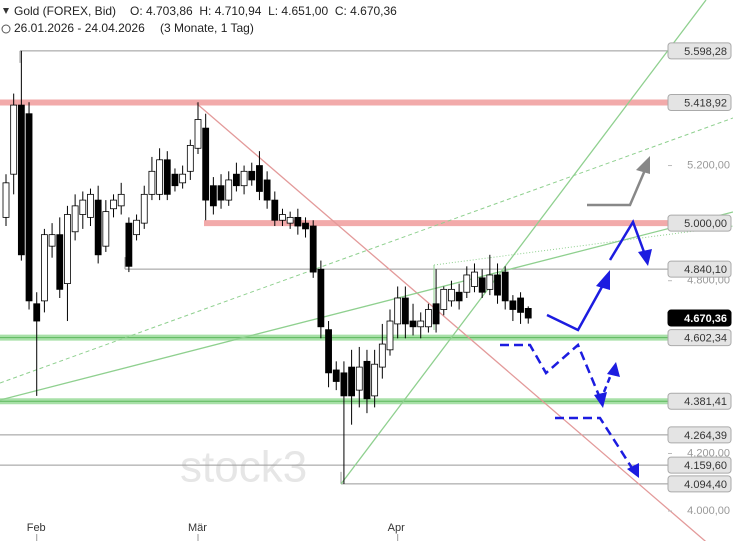 This screenshot has height=546, width=733. Describe the element at coordinates (36, 528) in the screenshot. I see `x-tick-label: Feb` at that location.